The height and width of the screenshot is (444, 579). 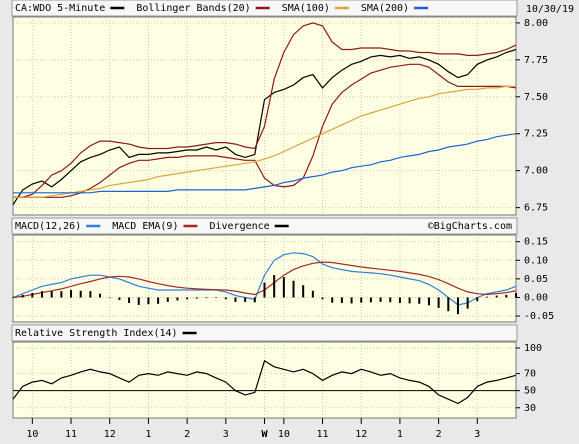 I want to click on y-tick-label: 70, so click(x=530, y=374).